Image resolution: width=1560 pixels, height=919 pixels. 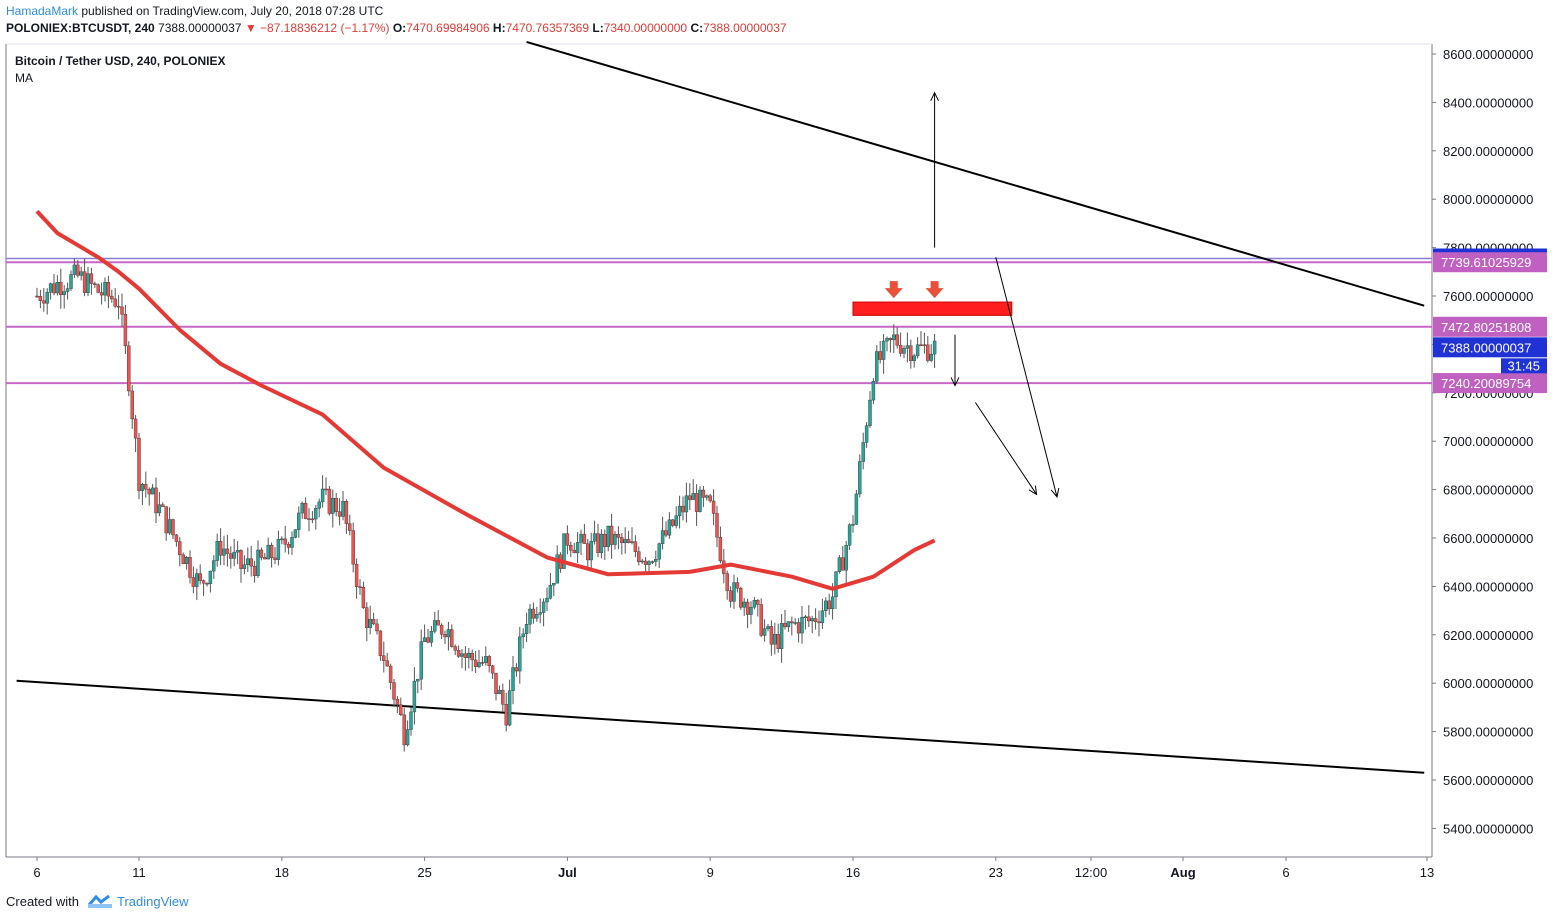 What do you see at coordinates (139, 872) in the screenshot?
I see `time-tick-label: 11` at bounding box center [139, 872].